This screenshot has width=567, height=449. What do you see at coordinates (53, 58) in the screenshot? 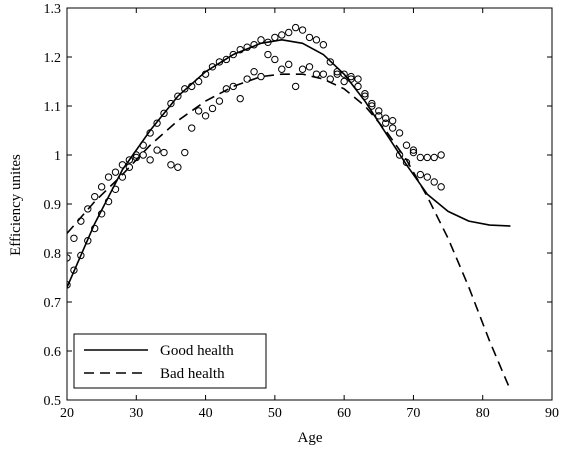
I see `y-tick-label: 1.2` at bounding box center [53, 58].